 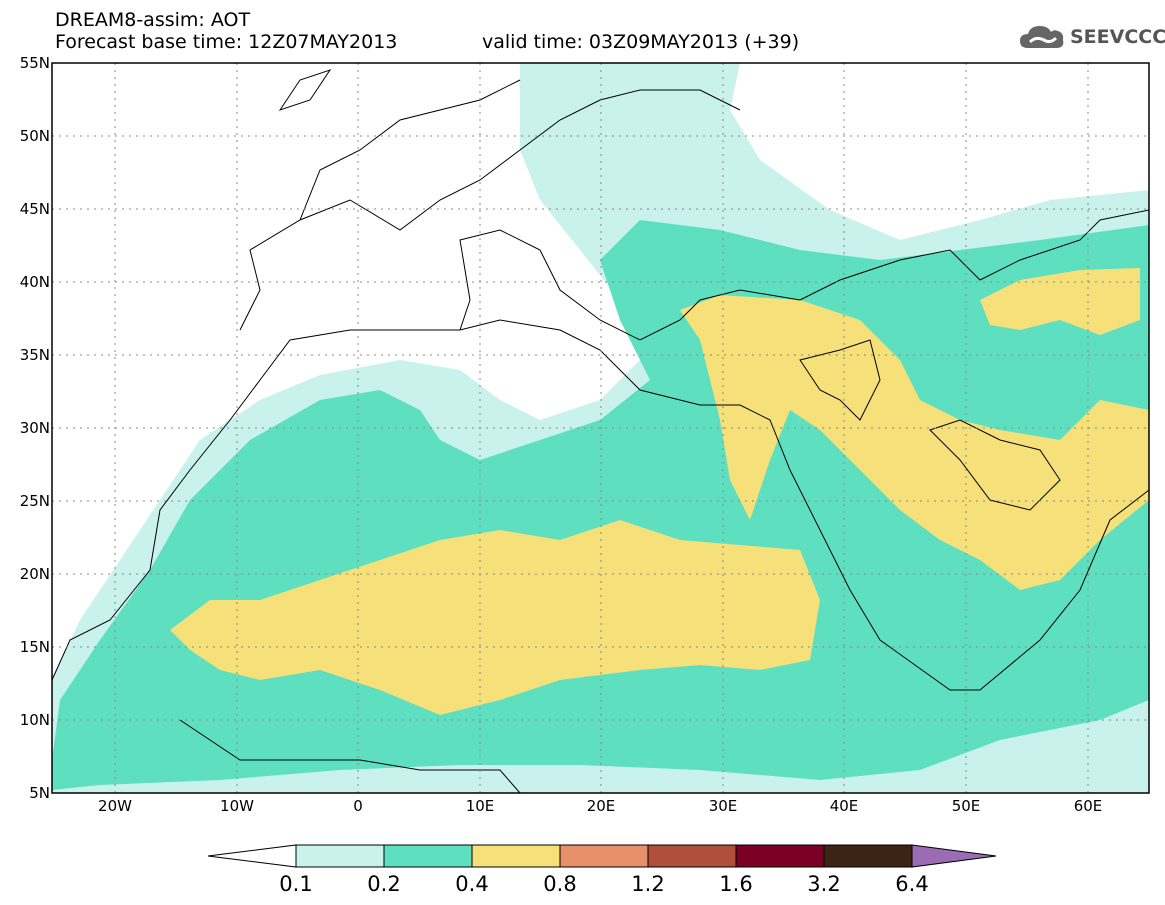 I want to click on lon-label: 10E, so click(x=480, y=806).